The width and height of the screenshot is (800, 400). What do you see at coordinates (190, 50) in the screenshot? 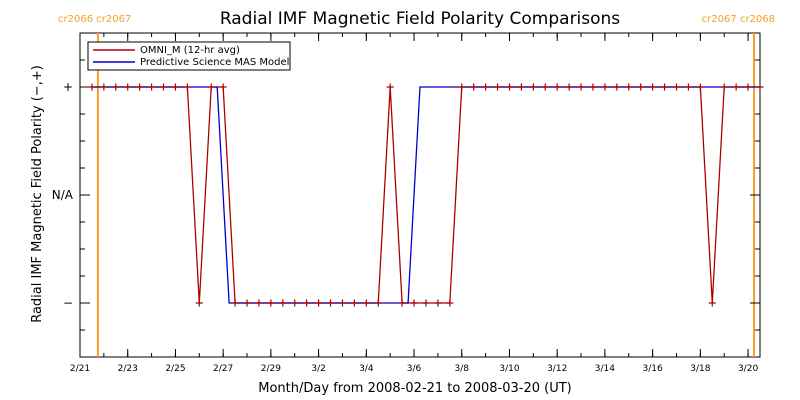
I see `legend-label-omni: OMNI_M (12-hr avg)` at bounding box center [190, 50].